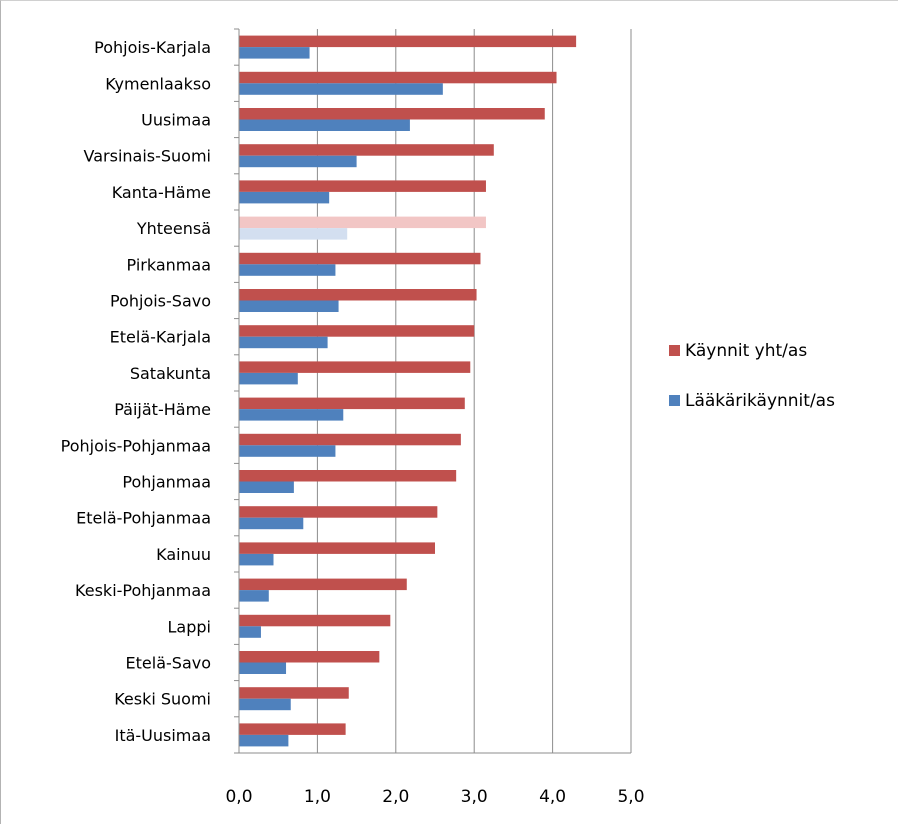 The width and height of the screenshot is (898, 825). I want to click on bar-laakarikaynnit-as-paijat-hame, so click(291, 415).